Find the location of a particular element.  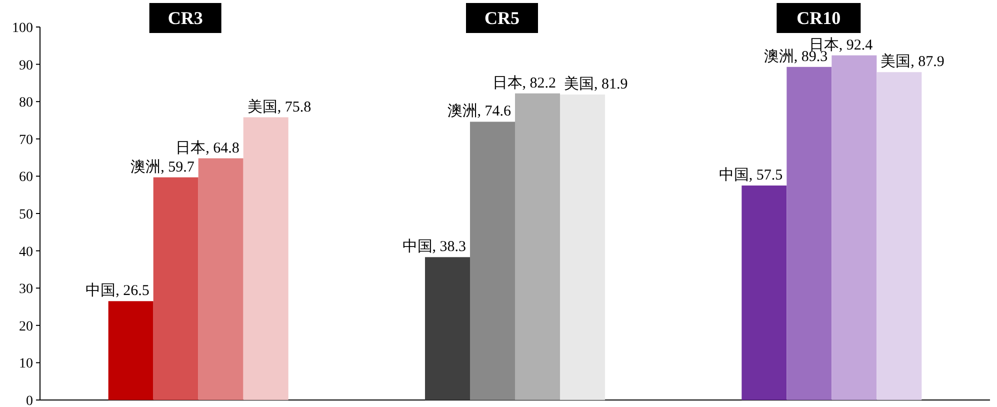

y-tick-label: 10 is located at coordinates (26, 364).